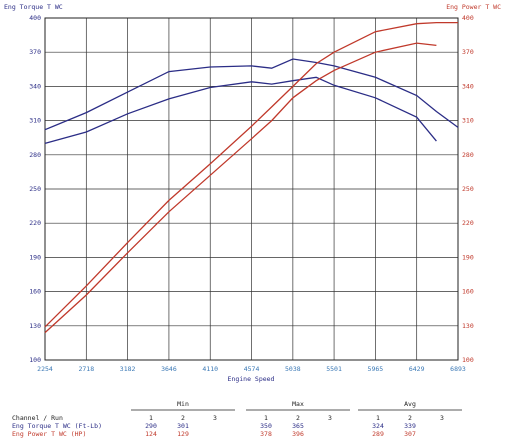 The image size is (505, 447). I want to click on x-tick-label: 3182, so click(128, 369).